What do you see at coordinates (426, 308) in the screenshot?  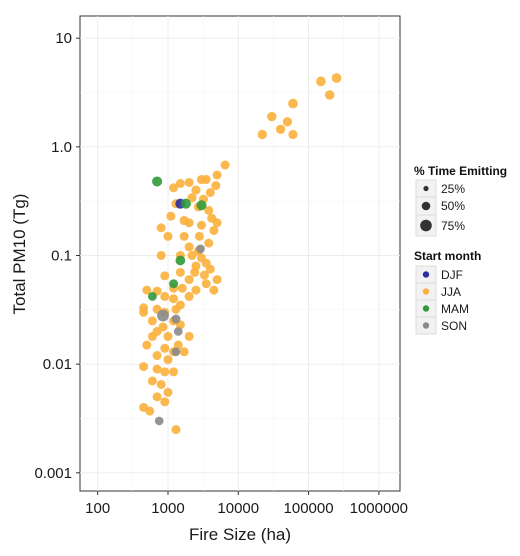 I see `legend-color-dot-mam` at bounding box center [426, 308].